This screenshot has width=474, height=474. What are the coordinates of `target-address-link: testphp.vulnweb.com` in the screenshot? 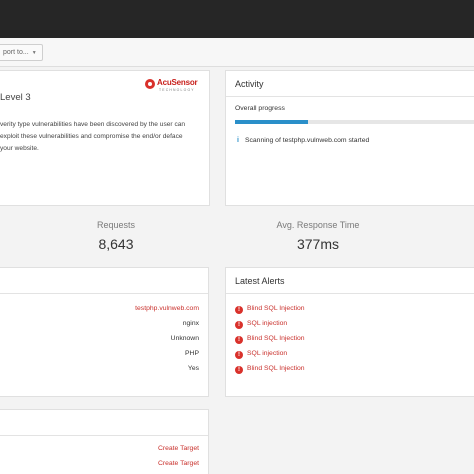 It's located at (167, 308).